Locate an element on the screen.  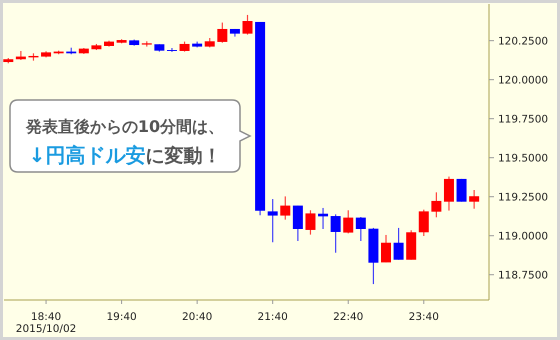
y-tick-label: 119.5000 is located at coordinates (523, 158).